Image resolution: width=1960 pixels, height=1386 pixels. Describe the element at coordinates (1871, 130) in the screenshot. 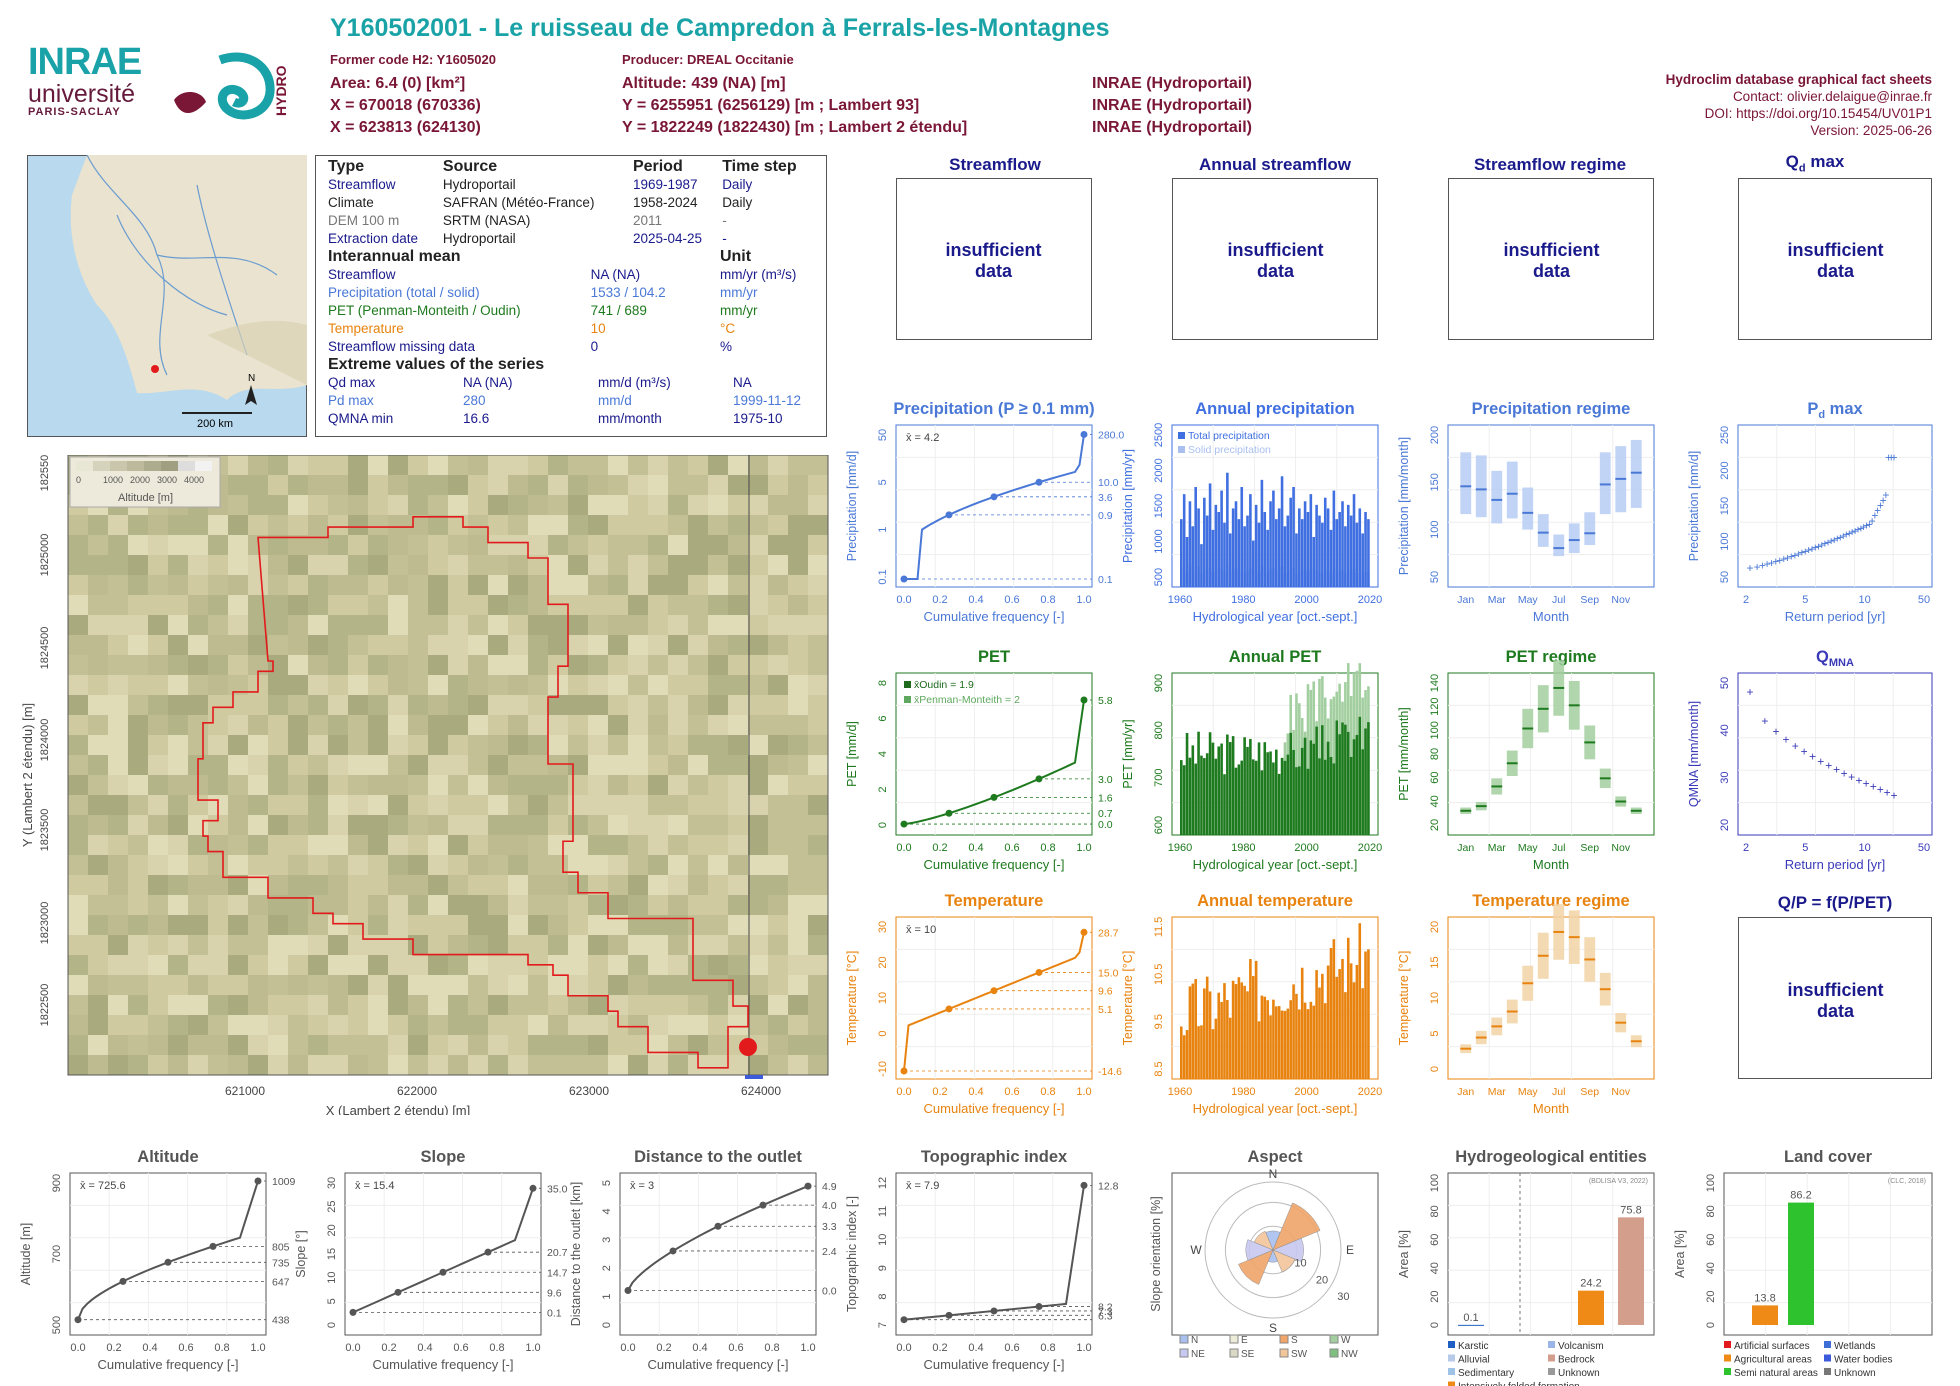

I see `version: Version: 2025-06-26` at that location.